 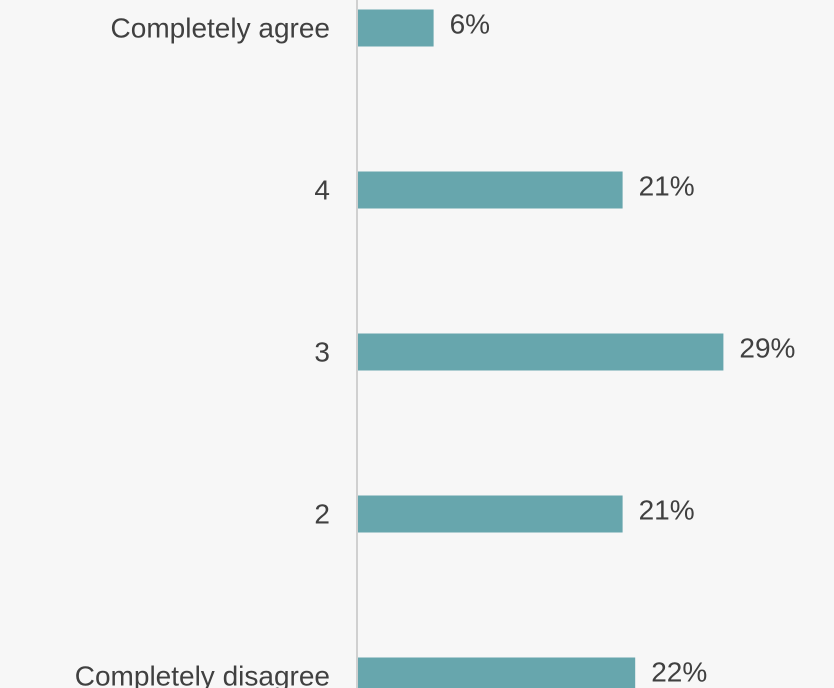 What do you see at coordinates (220, 28) in the screenshot?
I see `category-label: Completely agree` at bounding box center [220, 28].